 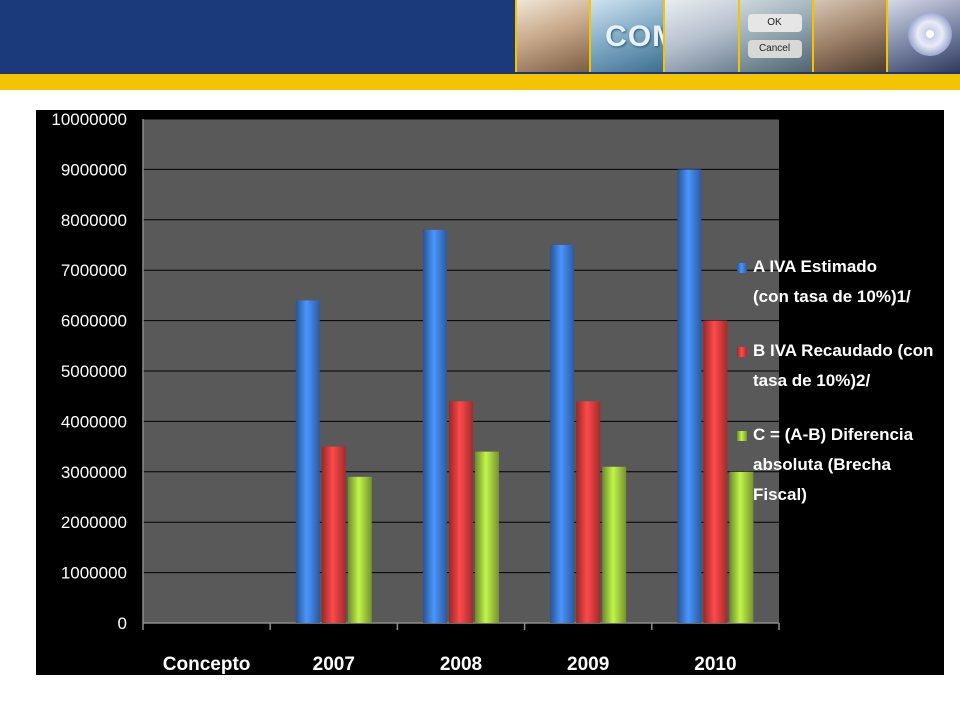 I want to click on y-tick-label: 7000000, so click(x=94, y=270).